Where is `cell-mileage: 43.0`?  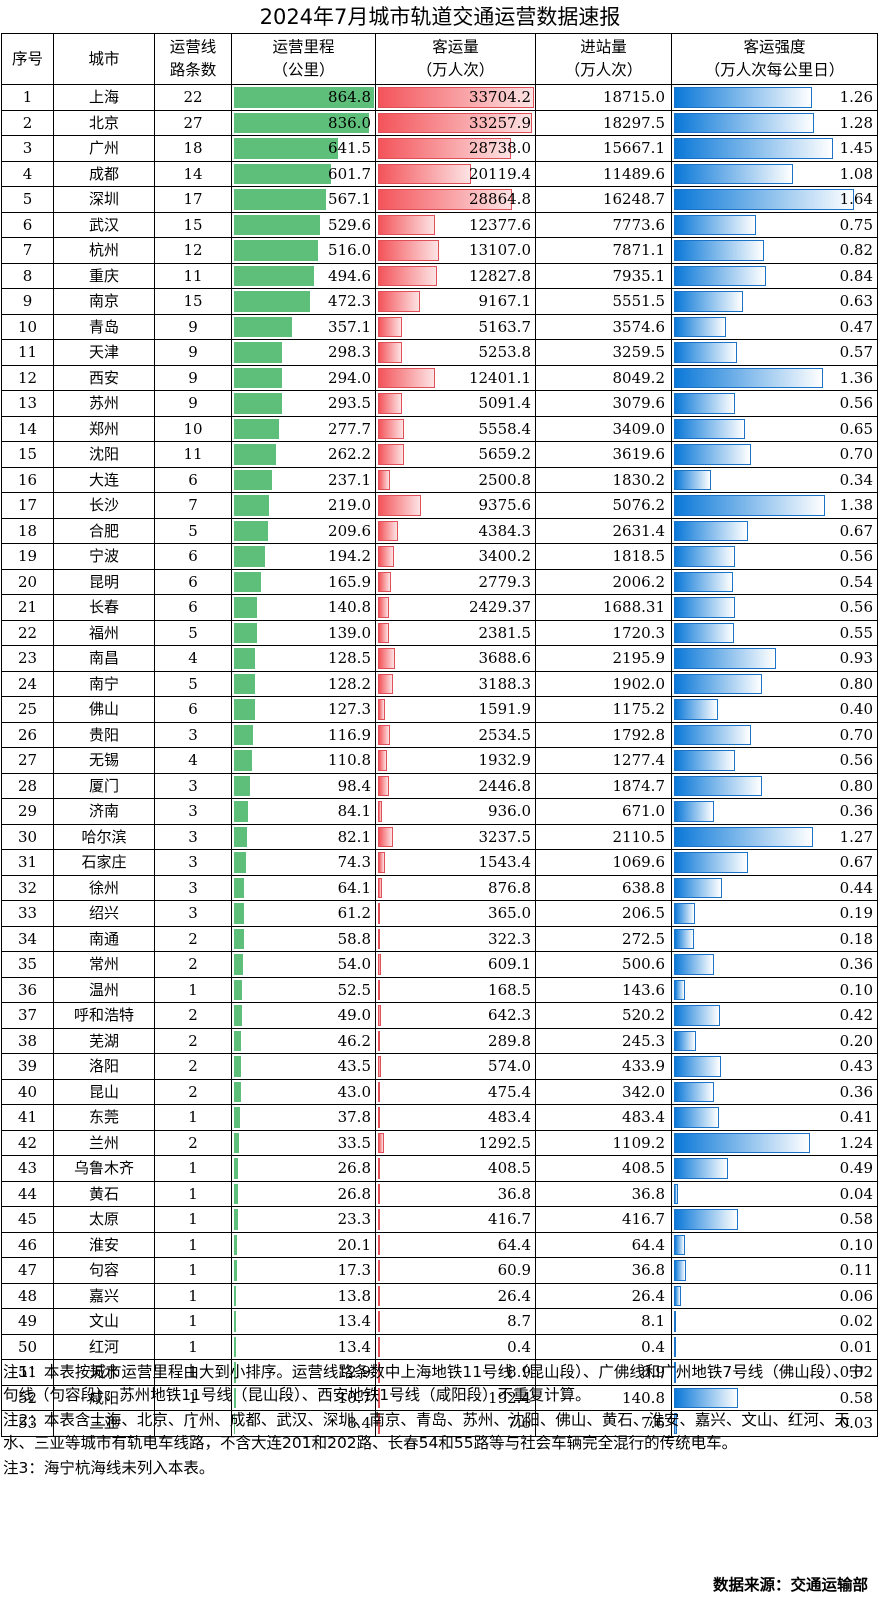
cell-mileage: 43.0 is located at coordinates (303, 1091).